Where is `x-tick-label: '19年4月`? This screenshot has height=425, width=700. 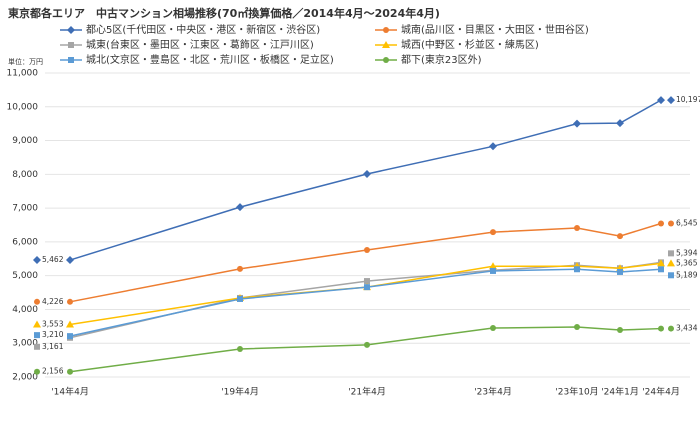
x-tick-label: '19年4月 is located at coordinates (240, 392).